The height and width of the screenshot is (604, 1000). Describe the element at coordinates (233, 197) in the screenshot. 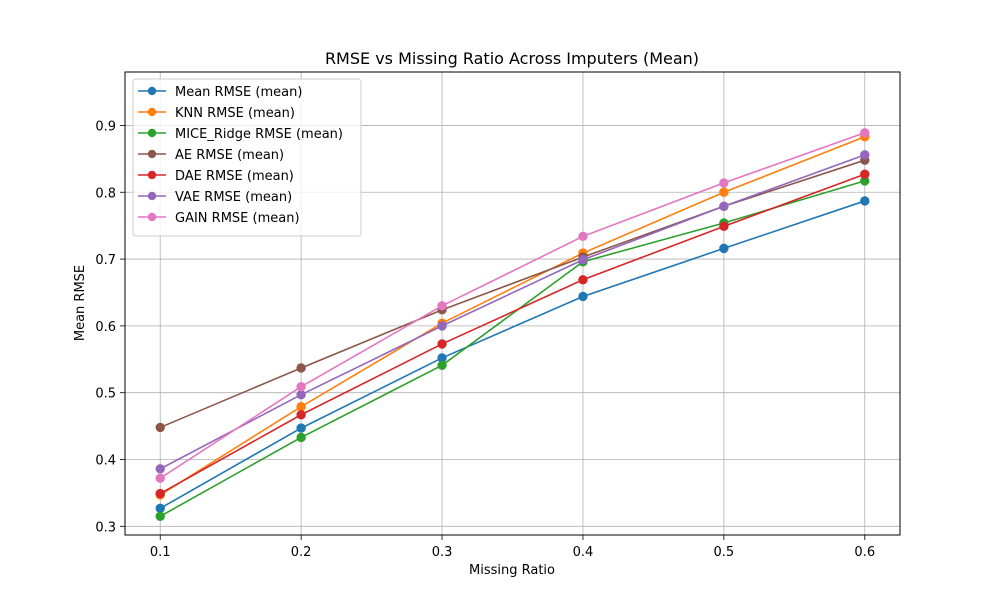

I see `legend-label: VAE RMSE (mean)` at that location.